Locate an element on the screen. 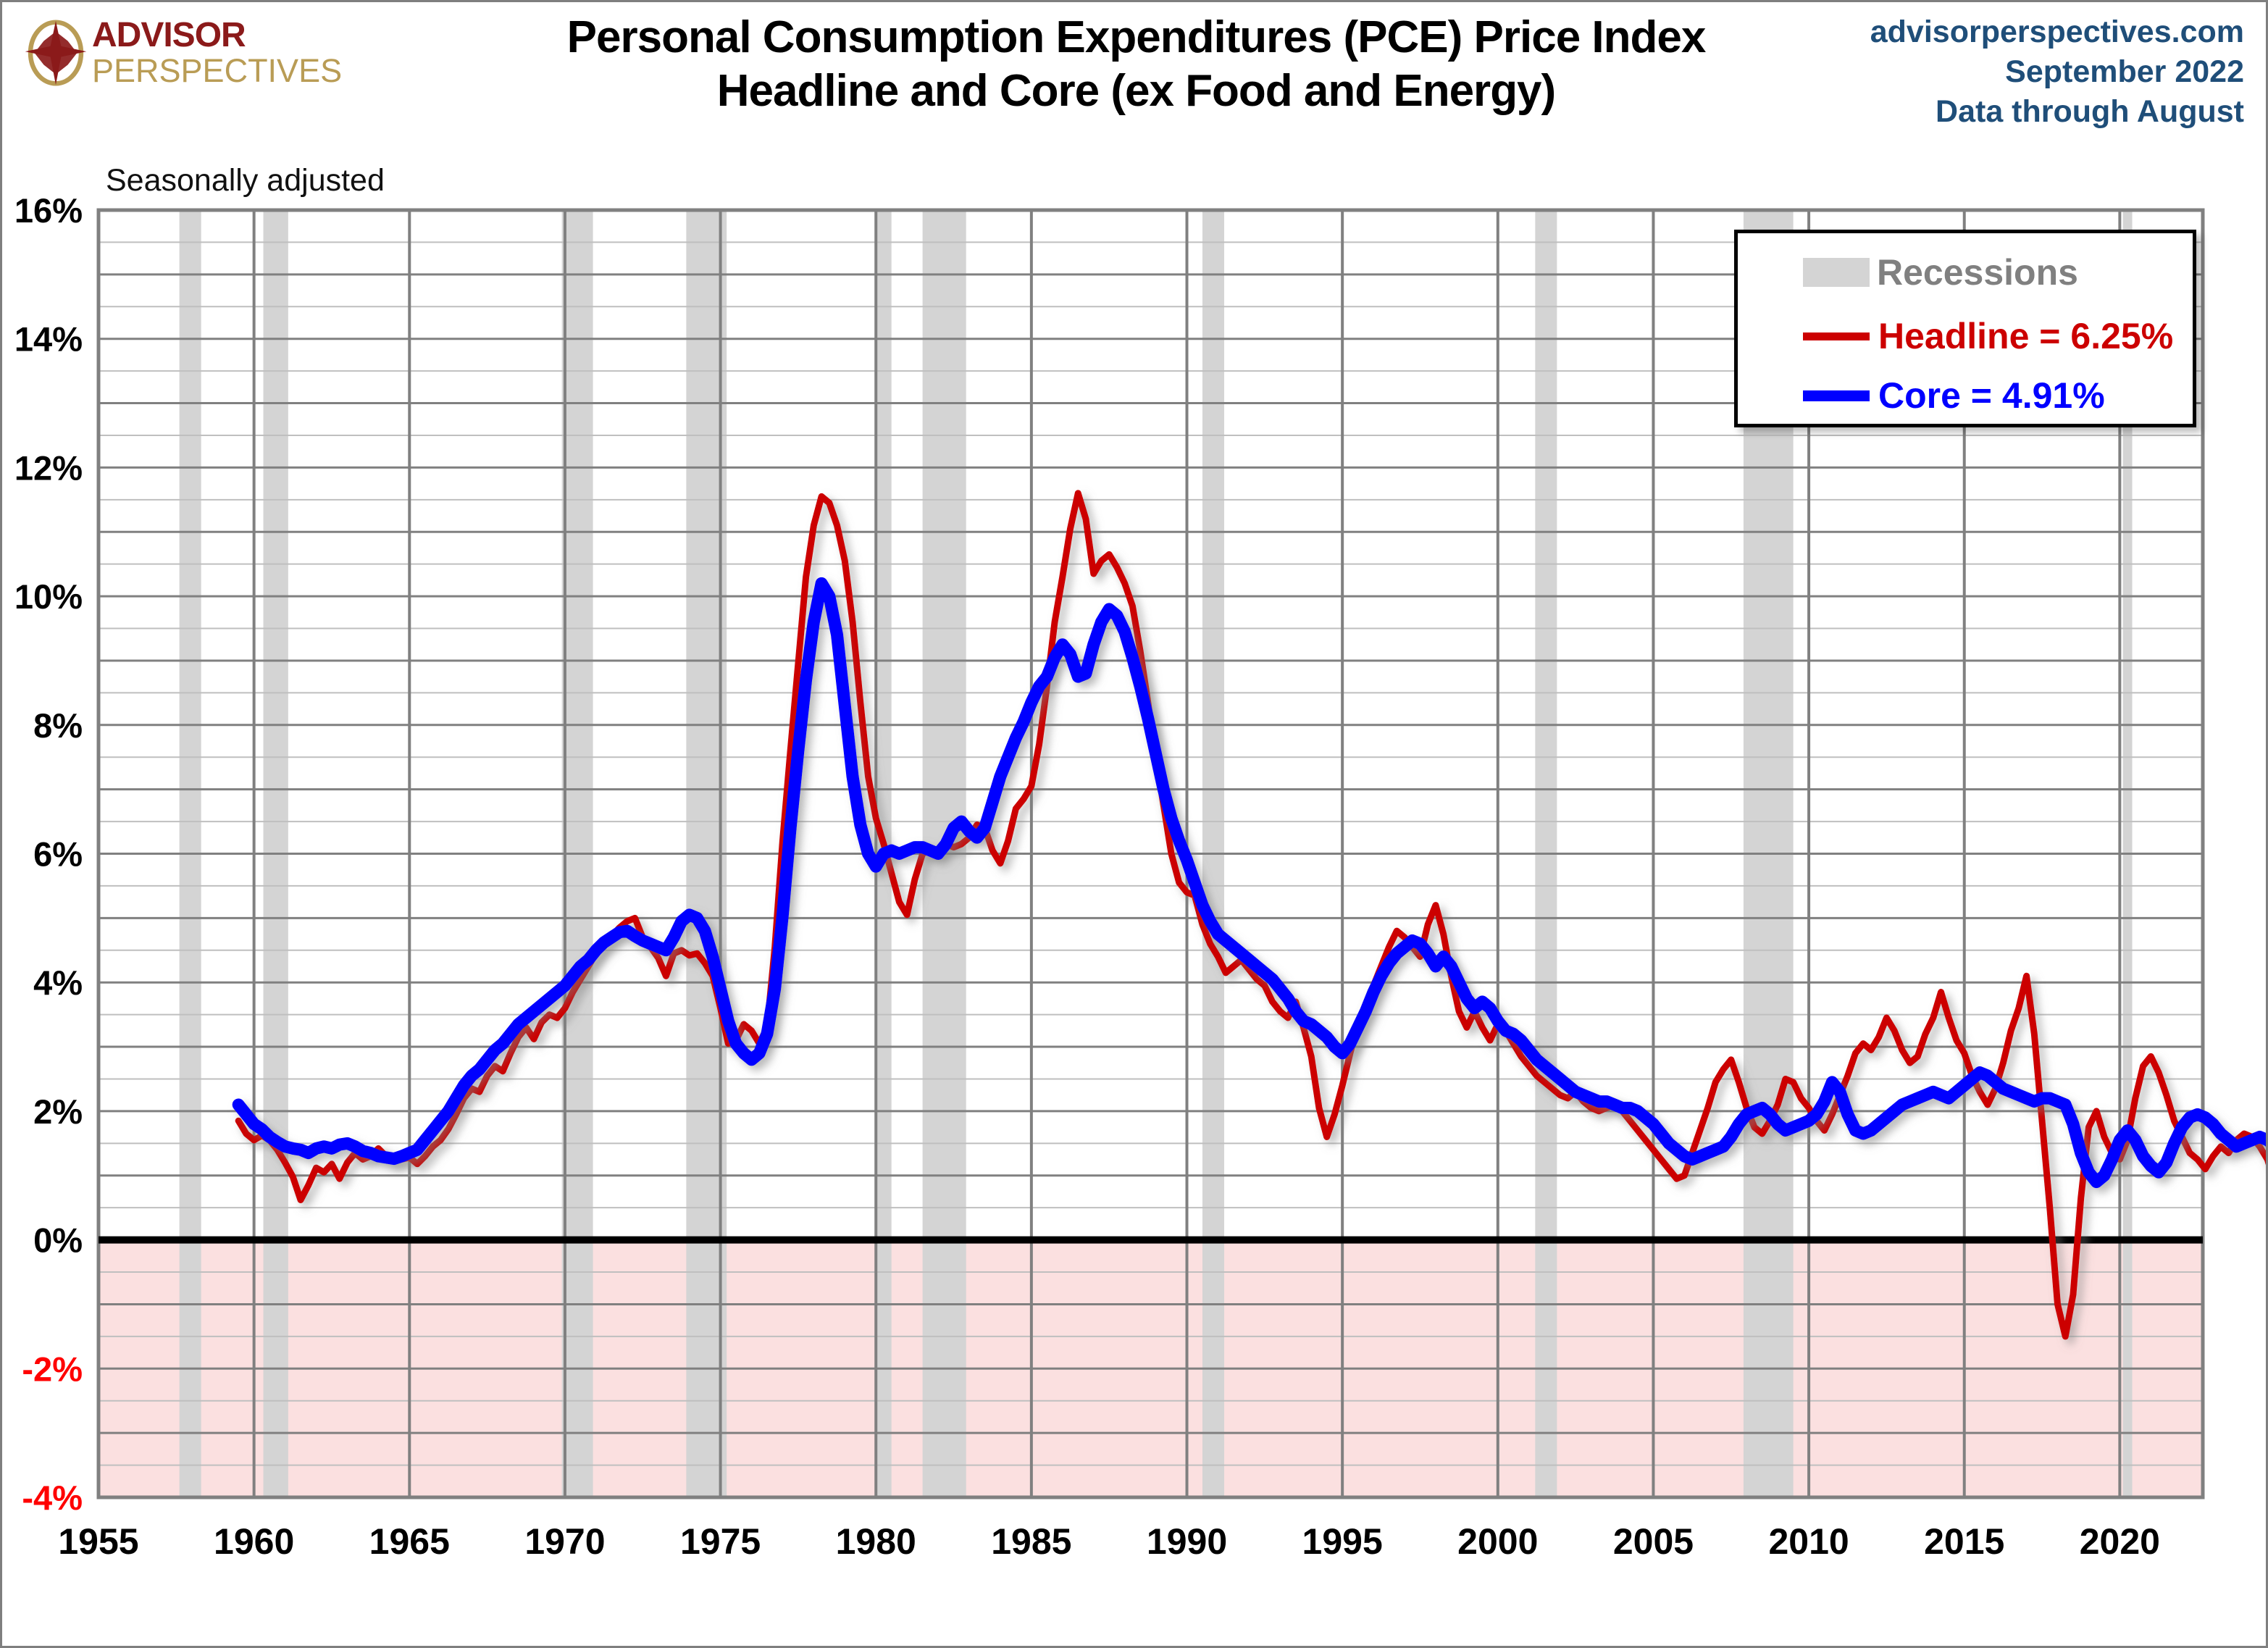 The width and height of the screenshot is (2268, 1648). legend-item-recessions: Recessions is located at coordinates (1966, 272).